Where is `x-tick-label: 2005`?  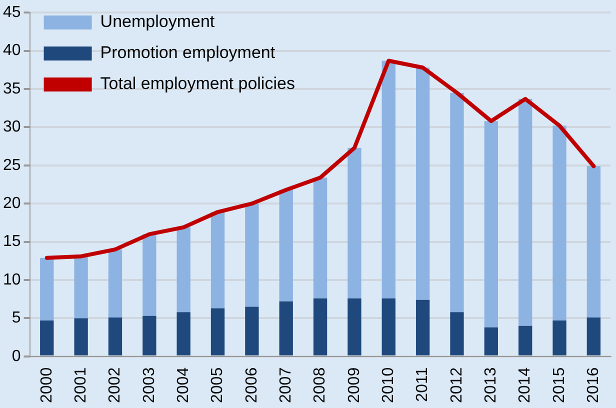 x-tick-label: 2005 is located at coordinates (217, 385).